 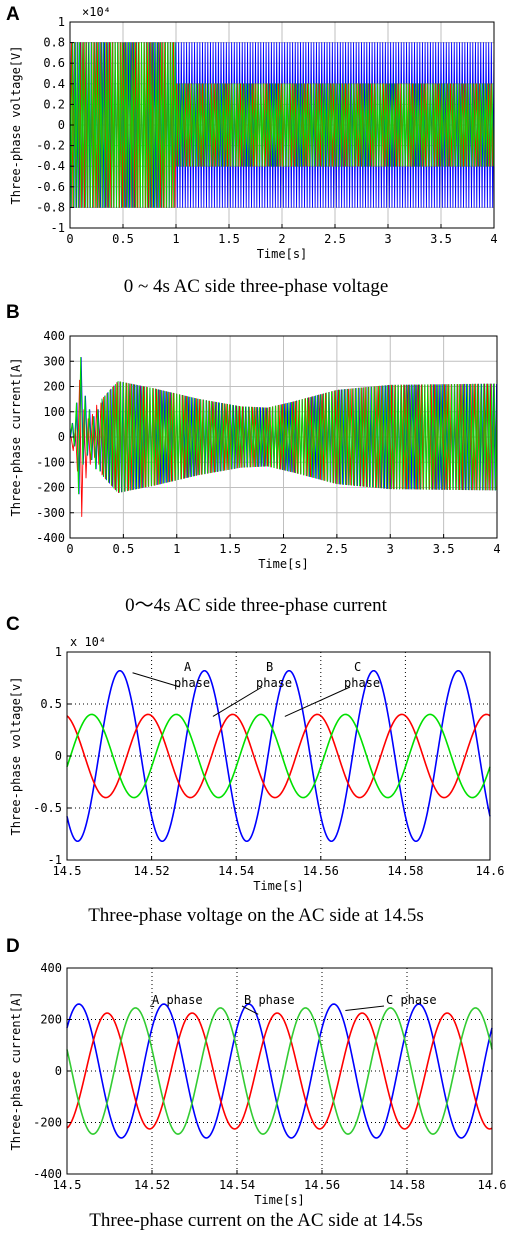 I want to click on y-tick-label: 0.5, so click(x=51, y=704).